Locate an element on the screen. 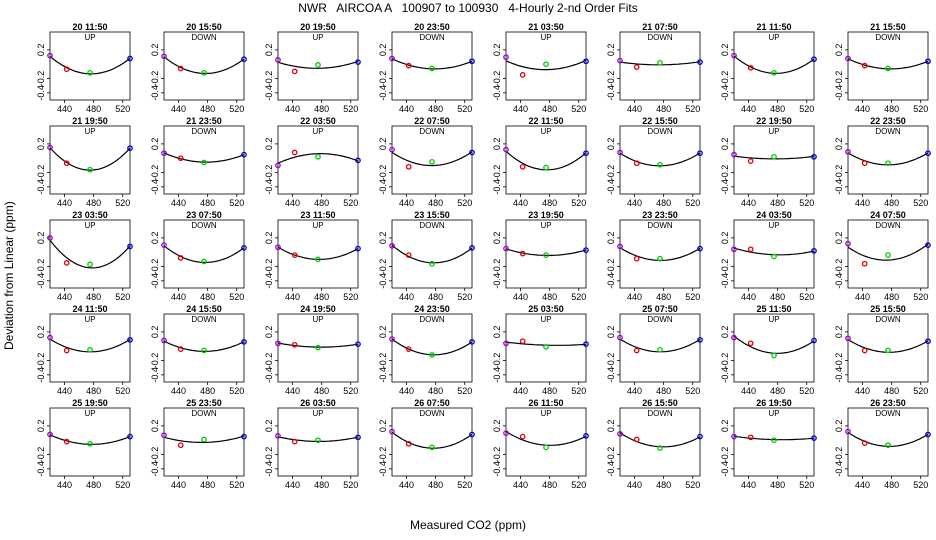  panel-title: 24 03:50 is located at coordinates (774, 215).